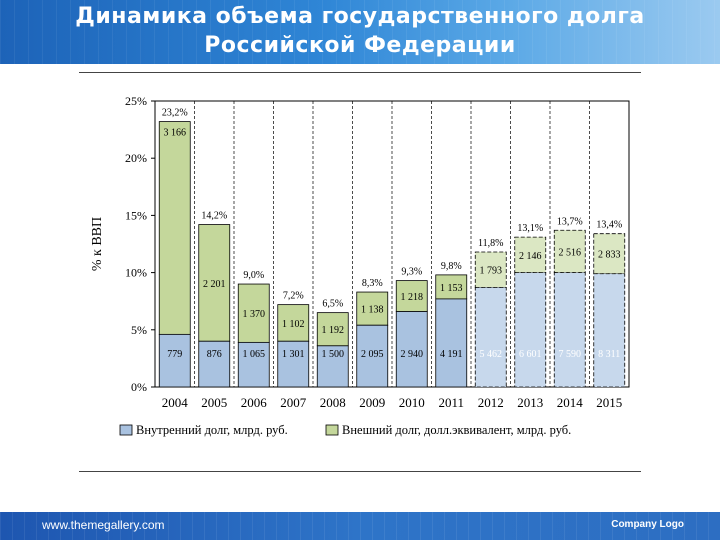  Describe the element at coordinates (293, 354) in the screenshot. I see `bar-internal-label: 1 301` at that location.